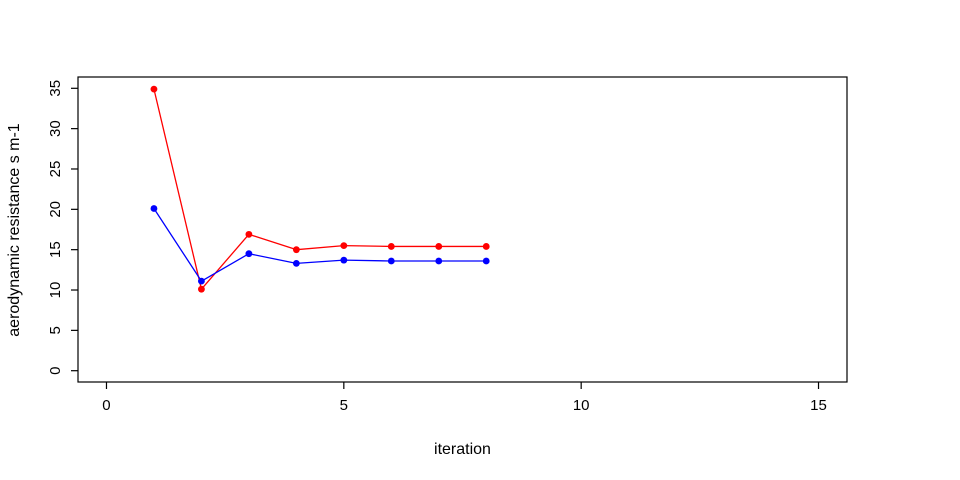 The image size is (960, 480). What do you see at coordinates (55, 249) in the screenshot?
I see `y-tick-label: 15` at bounding box center [55, 249].